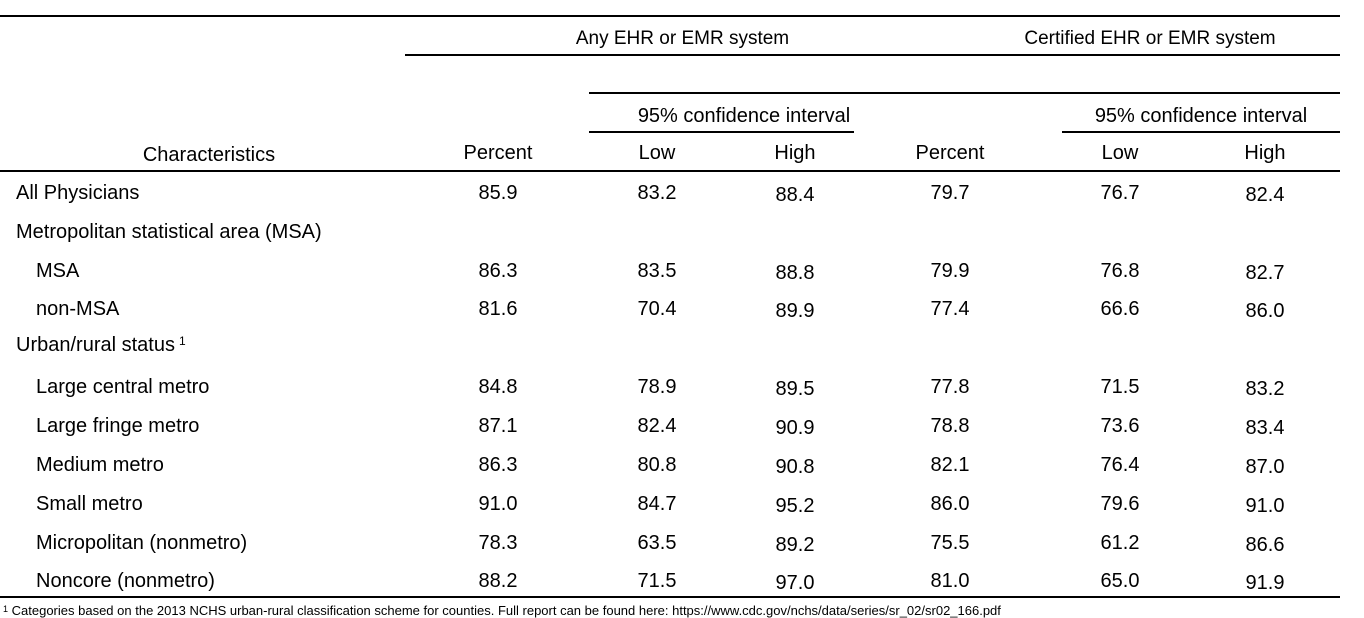  Describe the element at coordinates (950, 309) in the screenshot. I see `cell-cert-pct: 77.4` at that location.